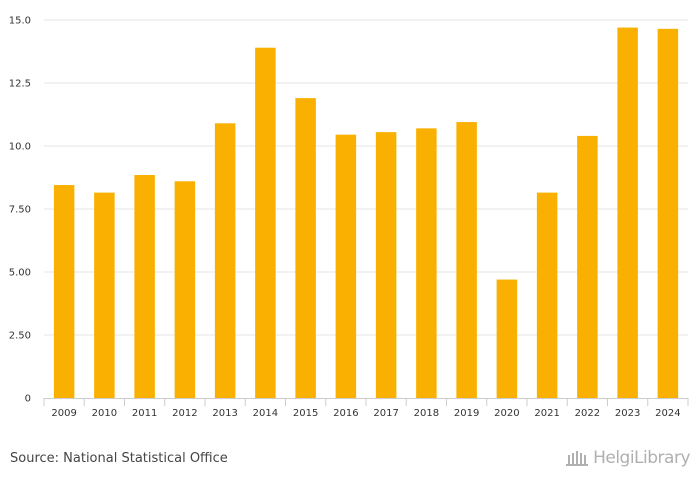  What do you see at coordinates (305, 413) in the screenshot?
I see `x-tick-label: 2015` at bounding box center [305, 413].